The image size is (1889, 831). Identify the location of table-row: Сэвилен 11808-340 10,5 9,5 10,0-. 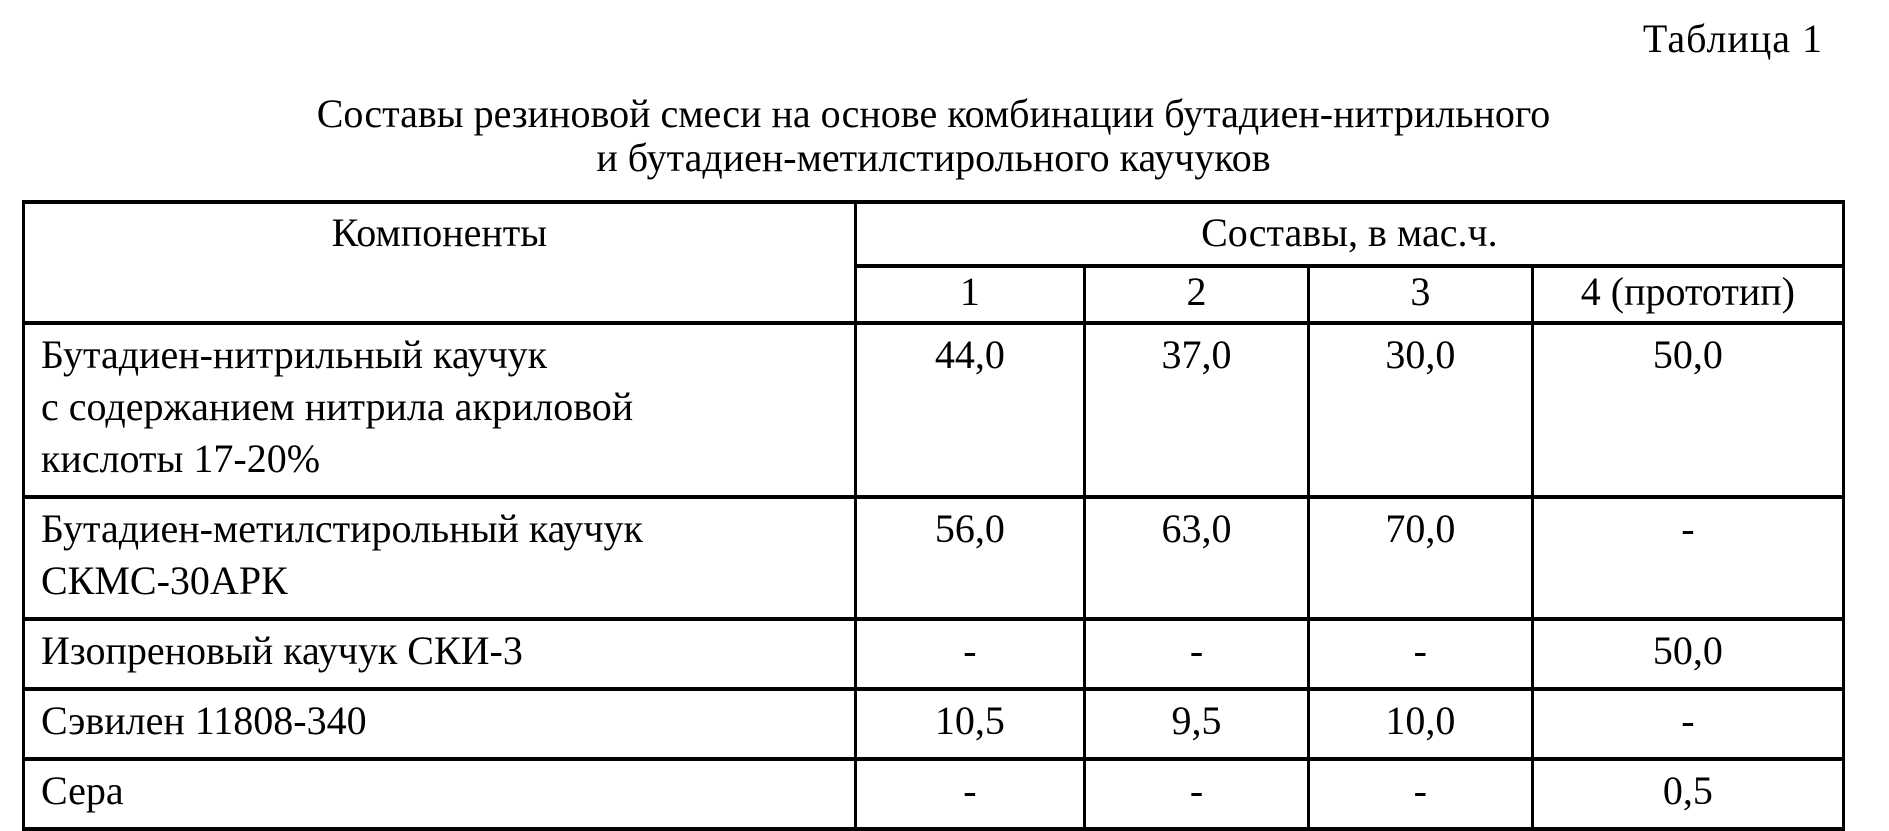
(934, 724).